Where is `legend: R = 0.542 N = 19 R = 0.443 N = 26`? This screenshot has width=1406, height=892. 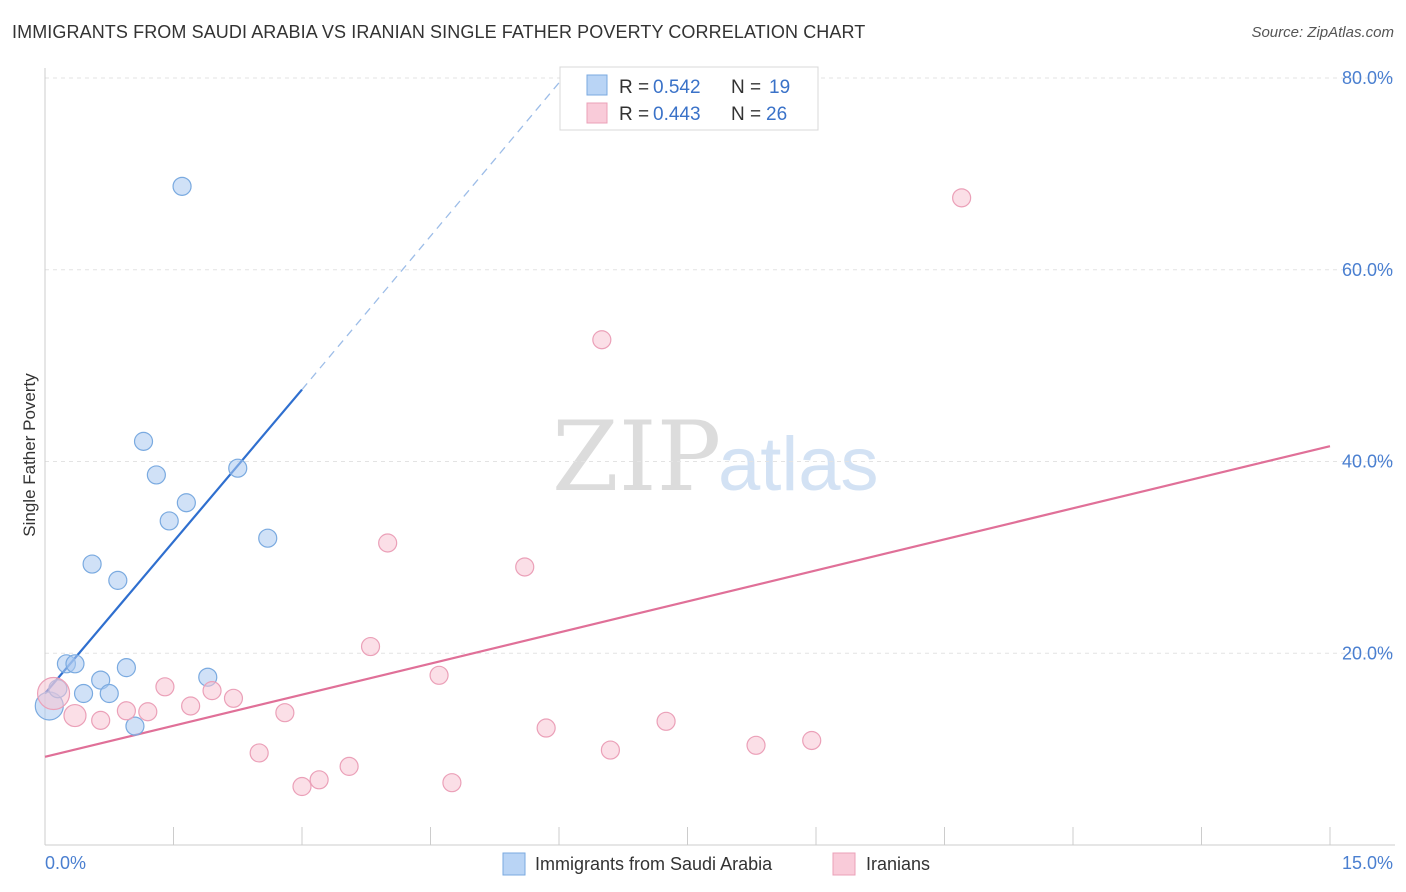 legend: R = 0.542 N = 19 R = 0.443 N = 26 is located at coordinates (689, 98).